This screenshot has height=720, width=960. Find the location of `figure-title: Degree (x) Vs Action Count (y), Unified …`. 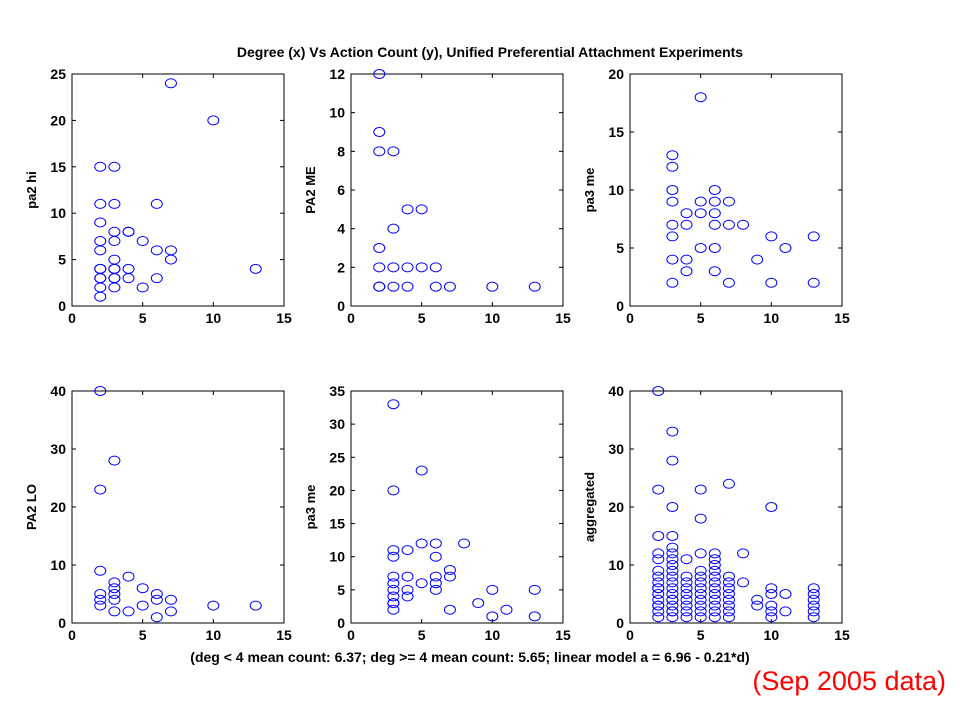

figure-title: Degree (x) Vs Action Count (y), Unified … is located at coordinates (490, 52).